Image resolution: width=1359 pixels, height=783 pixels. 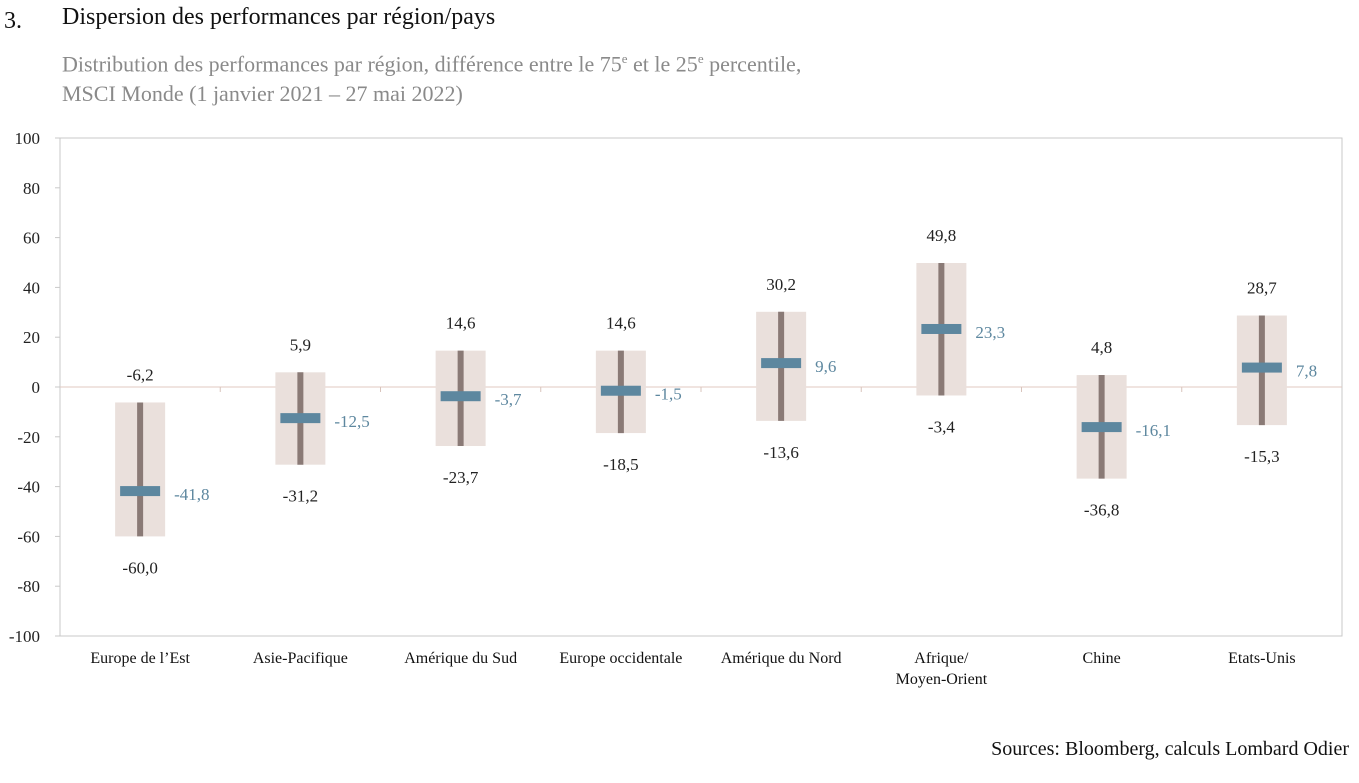 What do you see at coordinates (351, 421) in the screenshot?
I see `median-value-label: -12,5` at bounding box center [351, 421].